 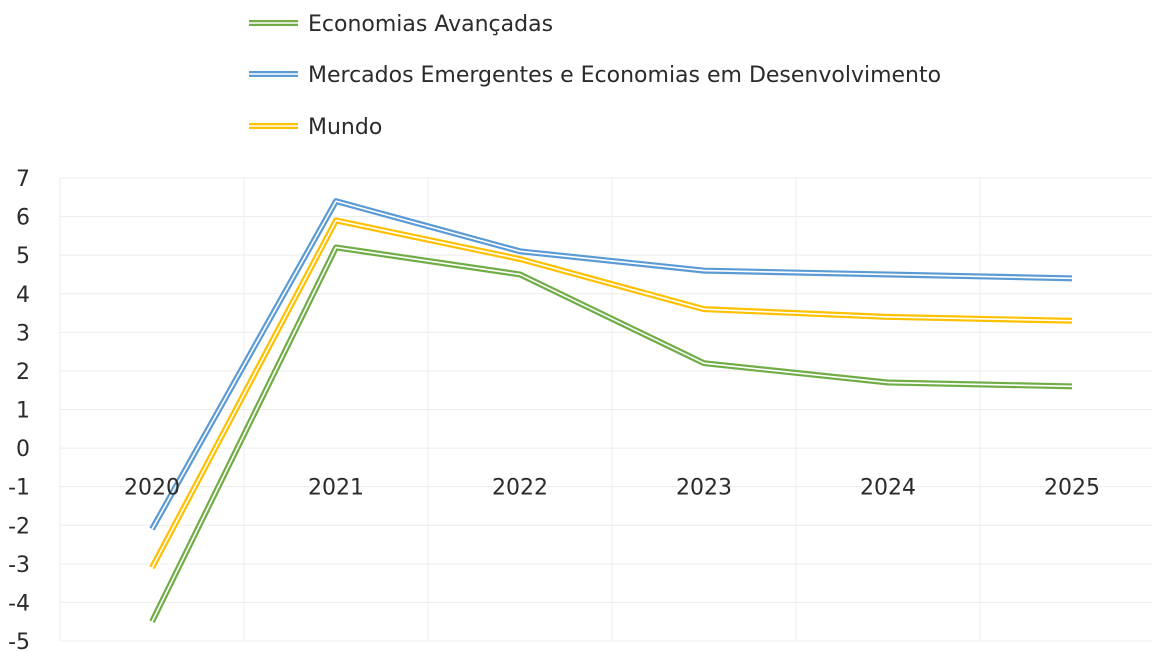 I want to click on legend-label: Mundo, so click(x=345, y=127).